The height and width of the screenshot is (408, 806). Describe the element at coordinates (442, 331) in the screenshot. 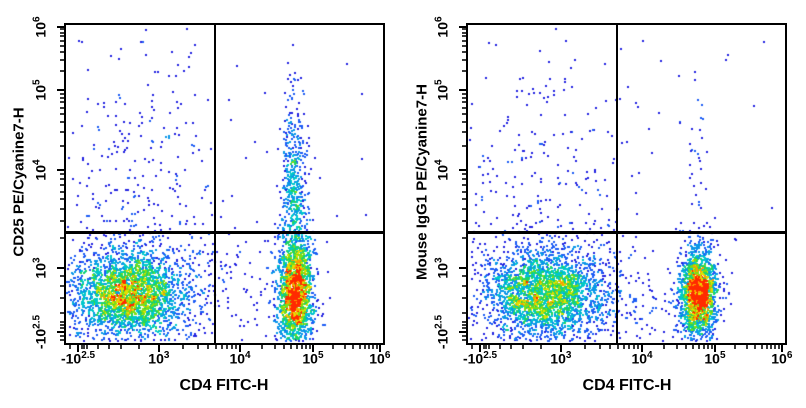

I see `y-tick-label: -102.5` at that location.